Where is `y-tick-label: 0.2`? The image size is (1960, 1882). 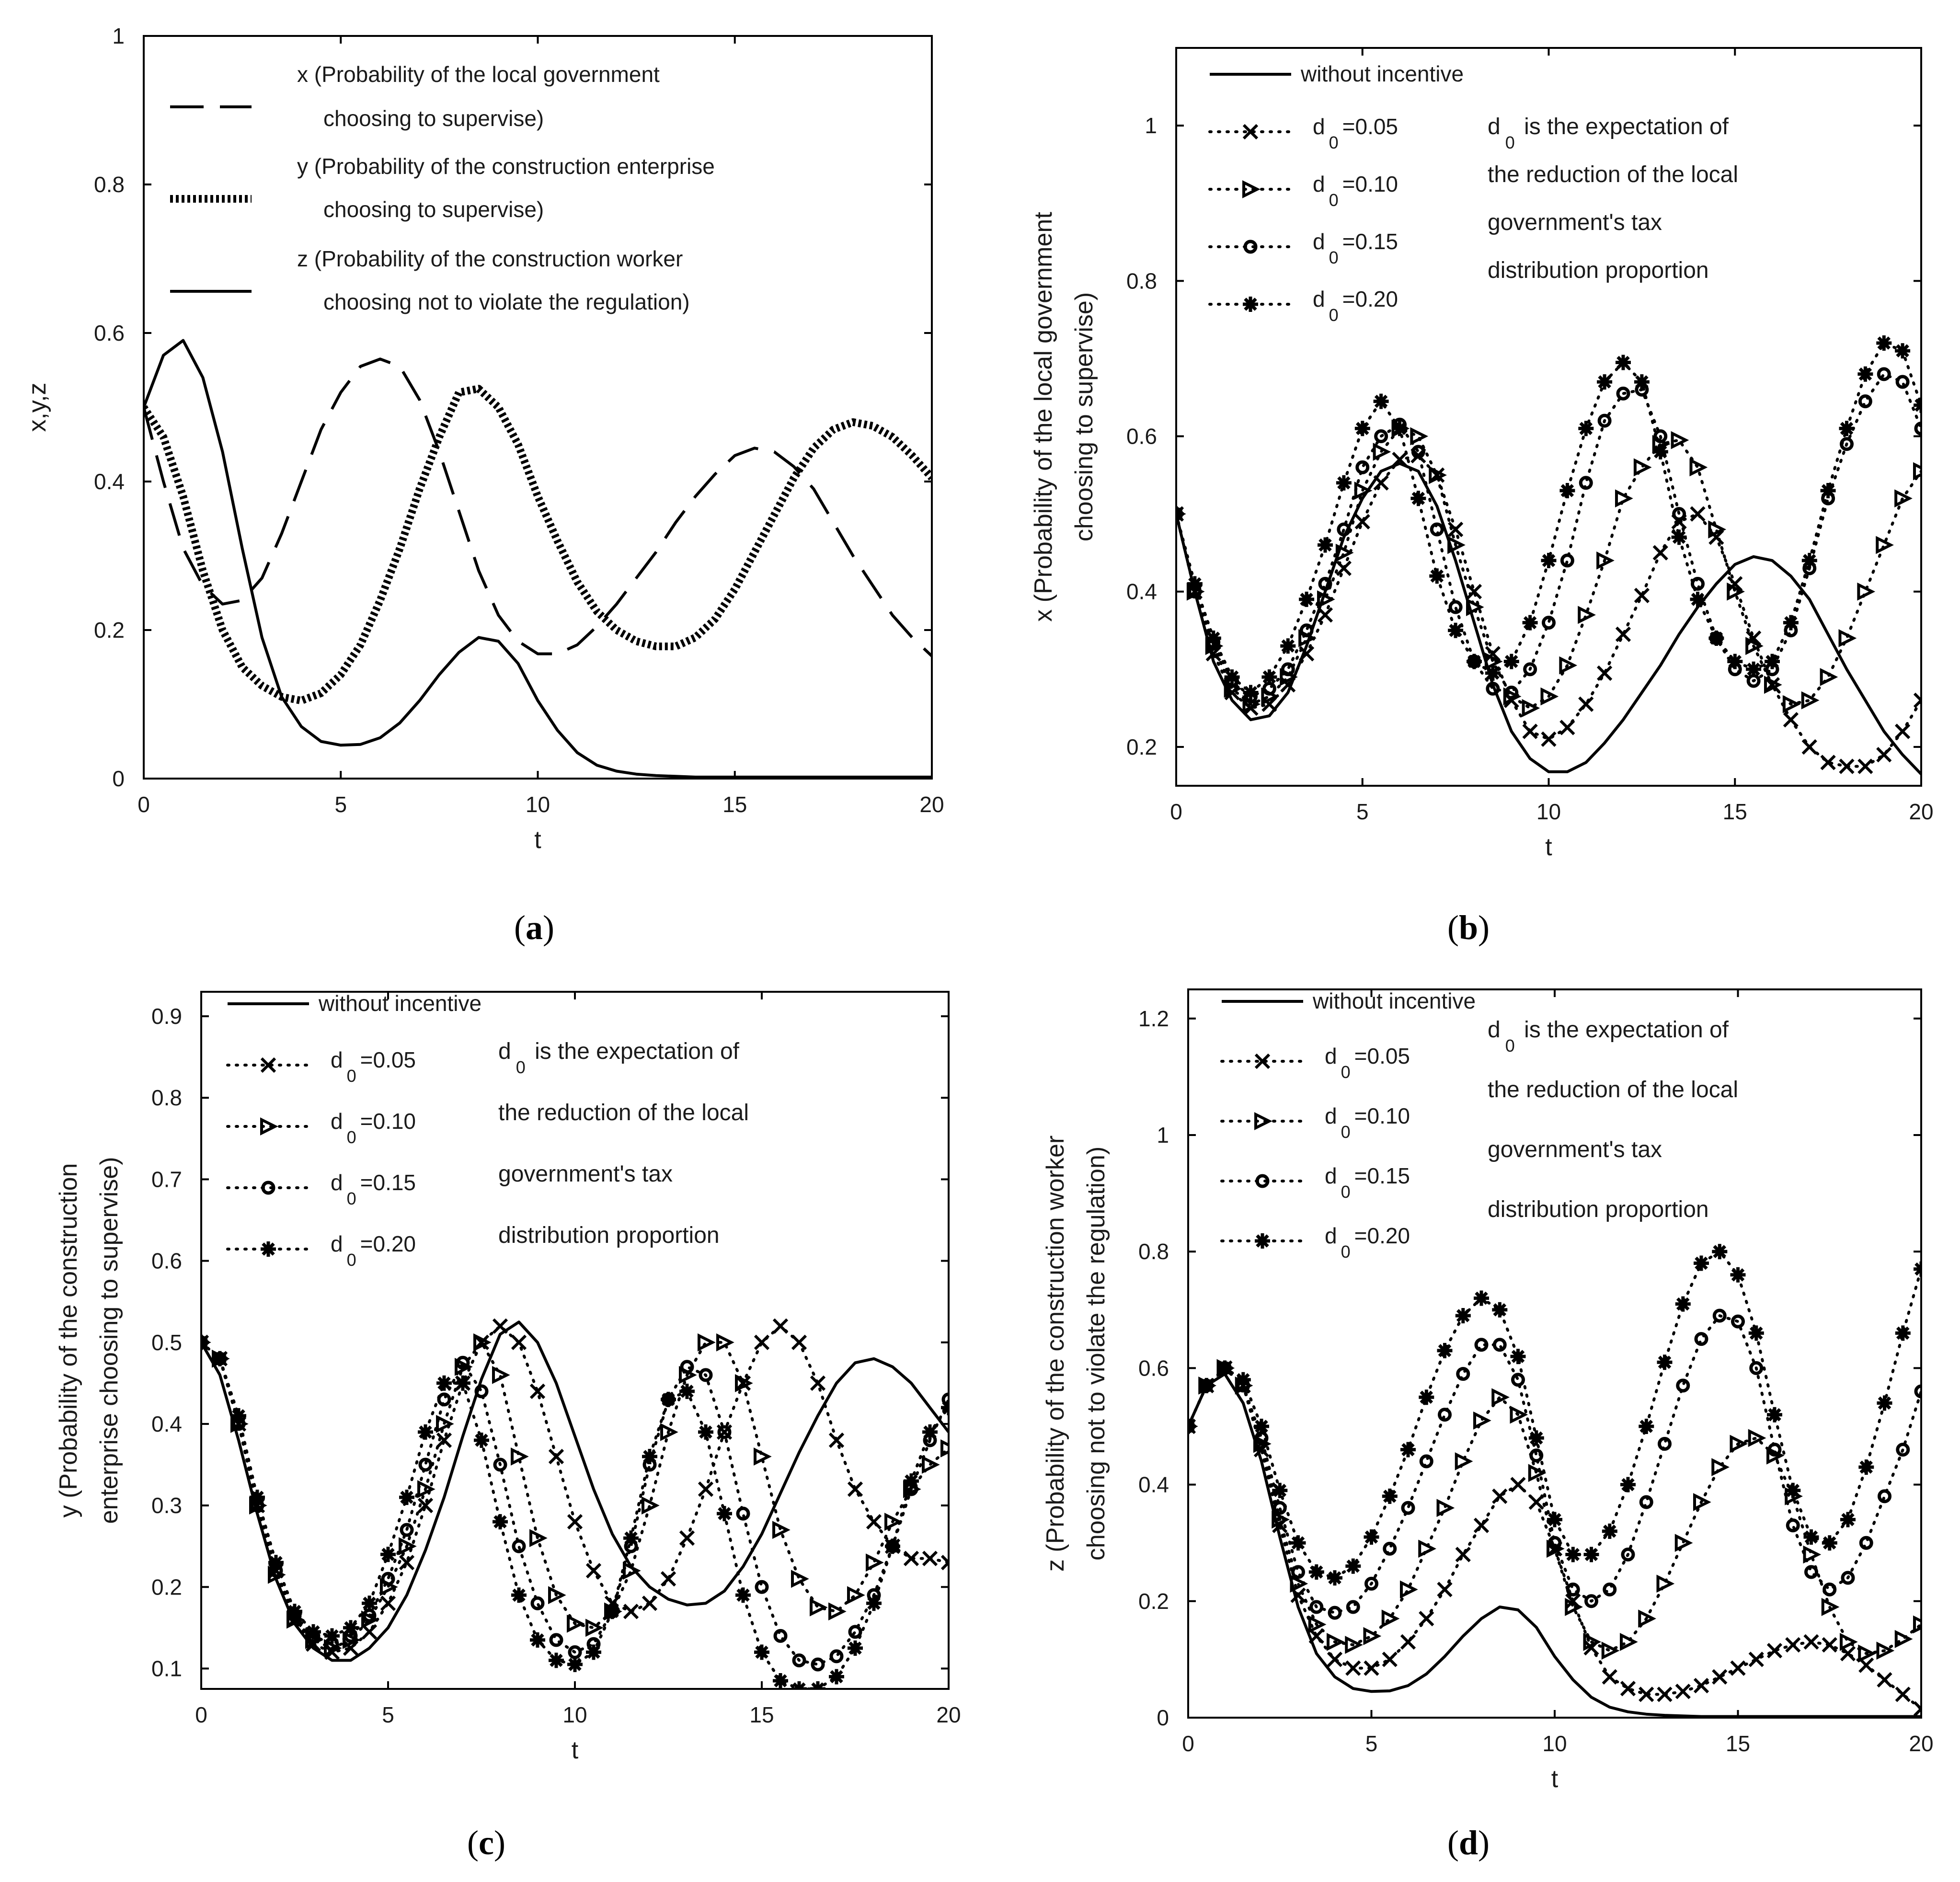 y-tick-label: 0.2 is located at coordinates (109, 630).